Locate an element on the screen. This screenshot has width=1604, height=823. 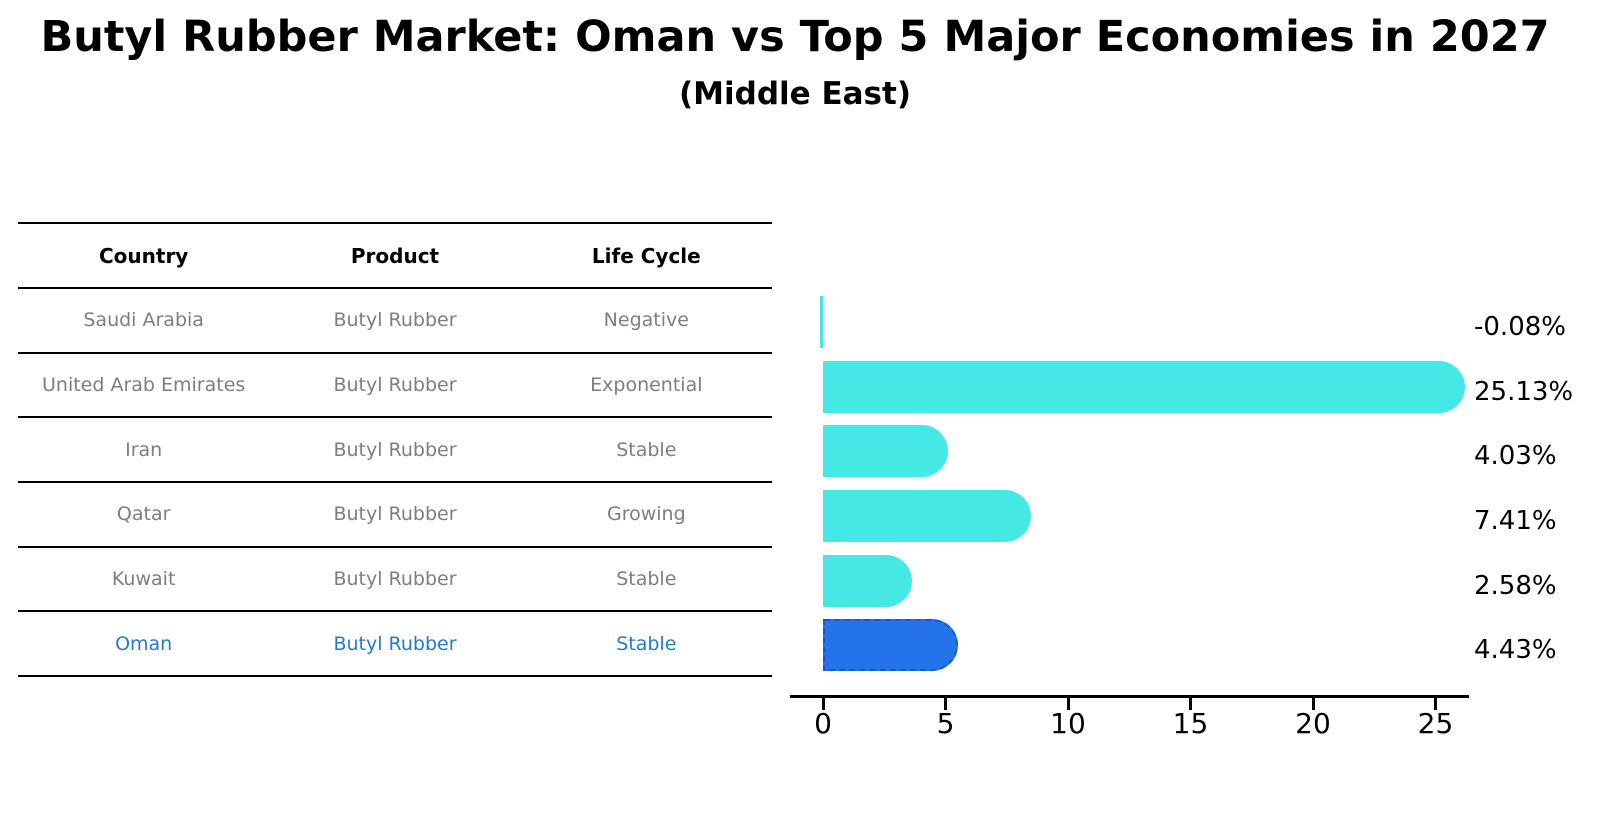
x-tick-label-0: 0 is located at coordinates (823, 723).